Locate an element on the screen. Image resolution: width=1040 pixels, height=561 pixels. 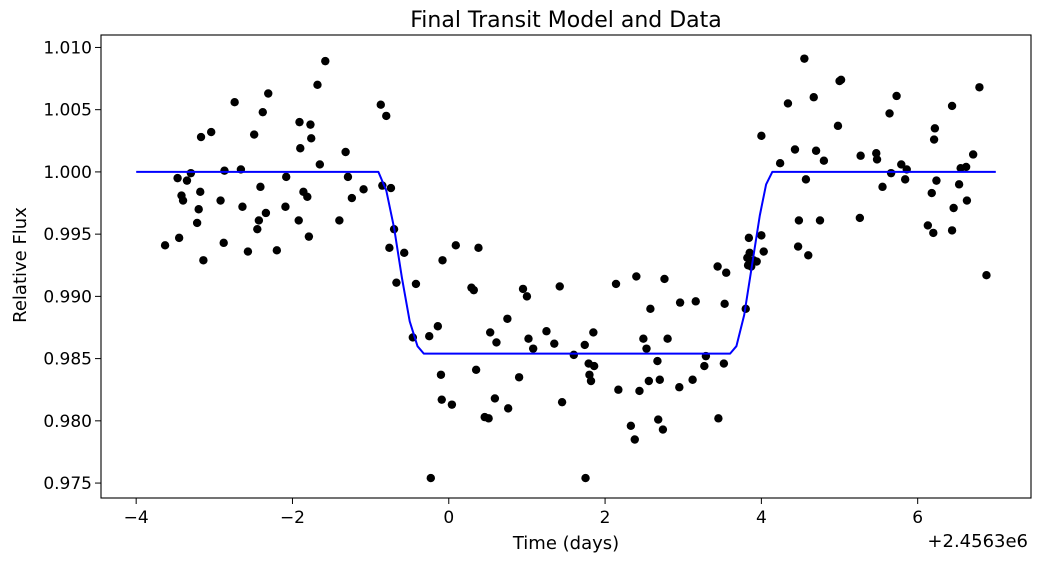
x-tick-label: −2 is located at coordinates (292, 518).